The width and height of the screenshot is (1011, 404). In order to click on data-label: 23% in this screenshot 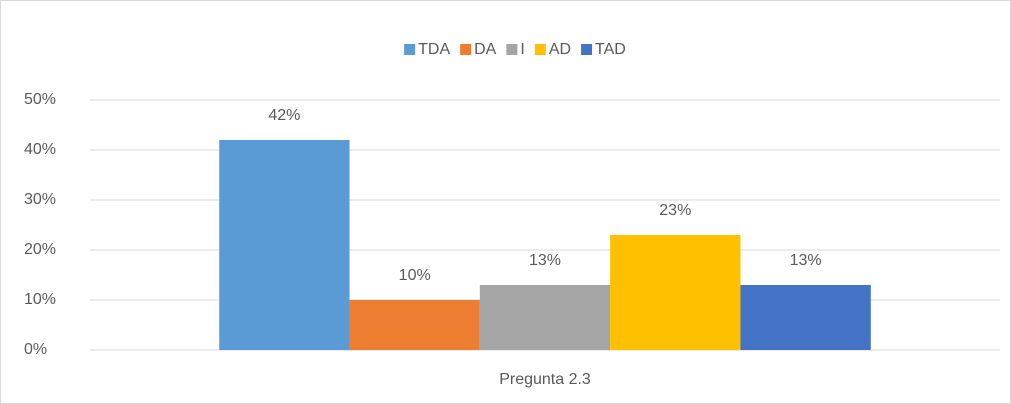, I will do `click(675, 210)`.